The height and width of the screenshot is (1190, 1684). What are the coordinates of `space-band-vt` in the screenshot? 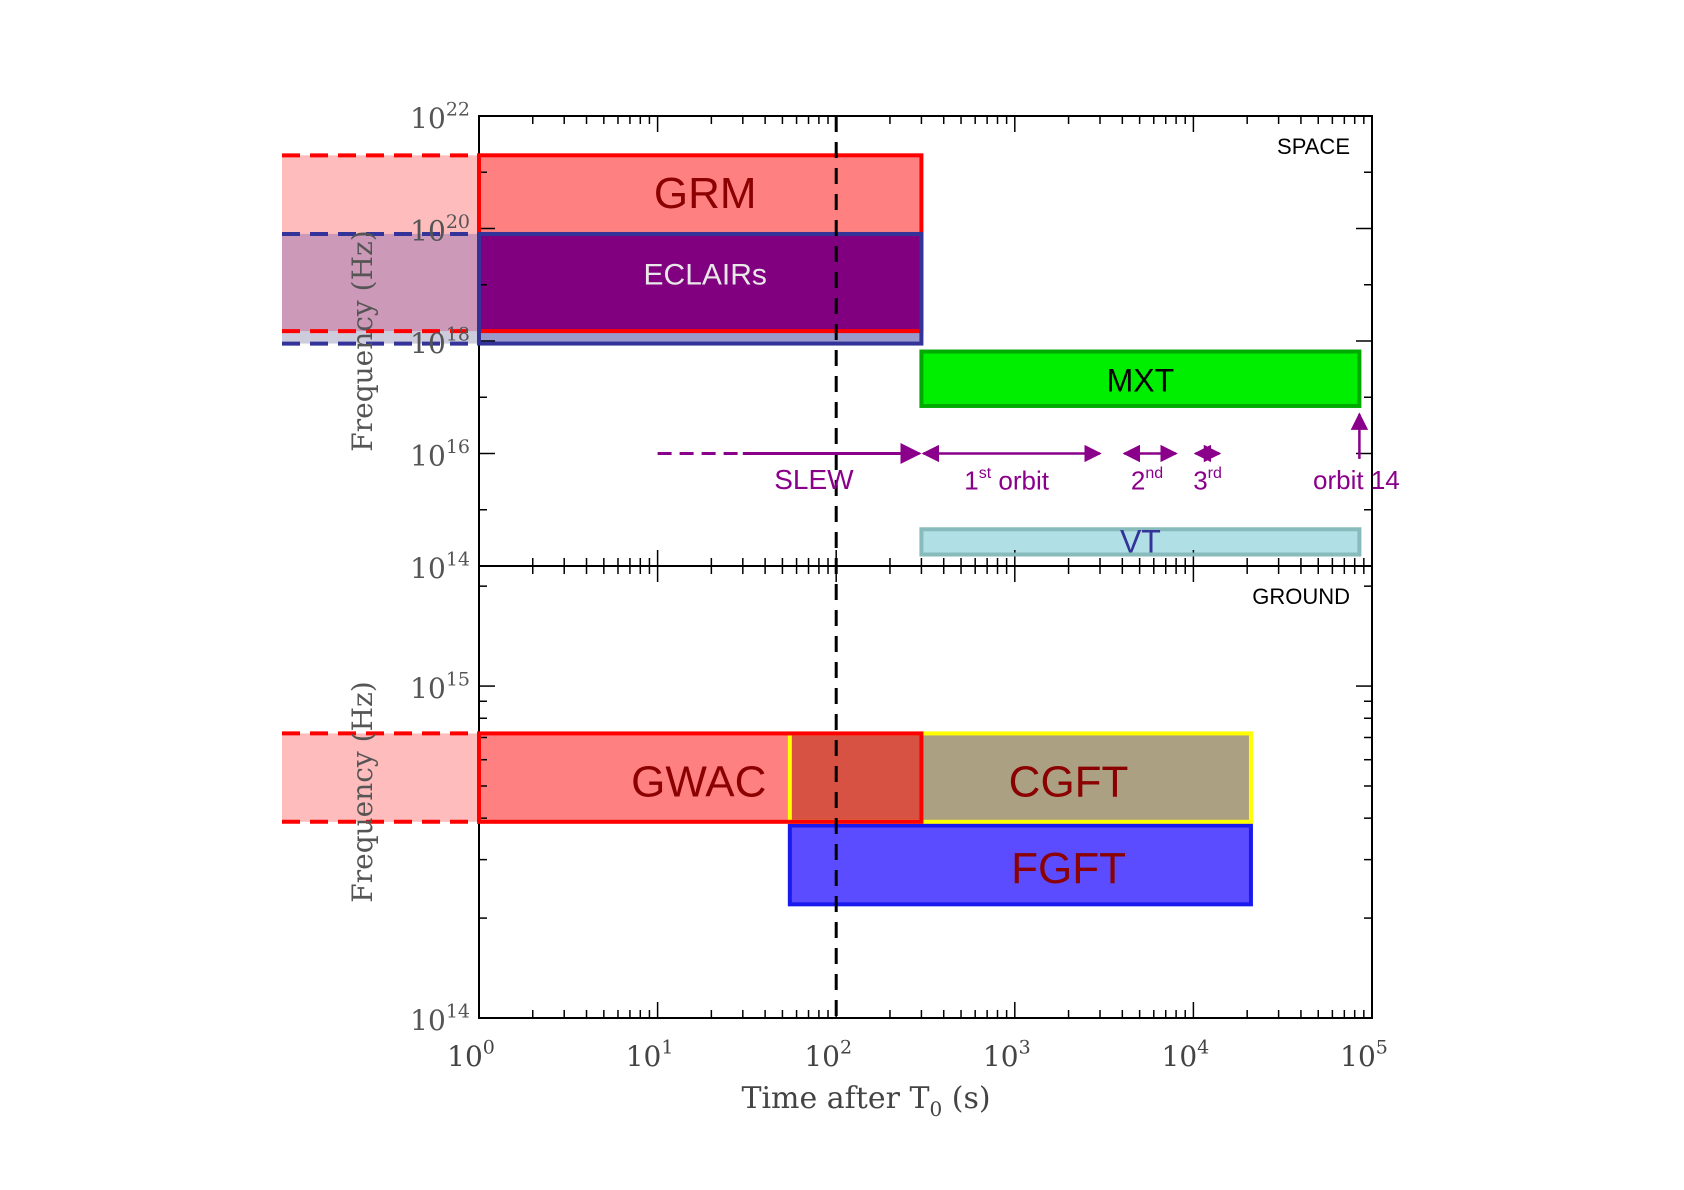 It's located at (1140, 542).